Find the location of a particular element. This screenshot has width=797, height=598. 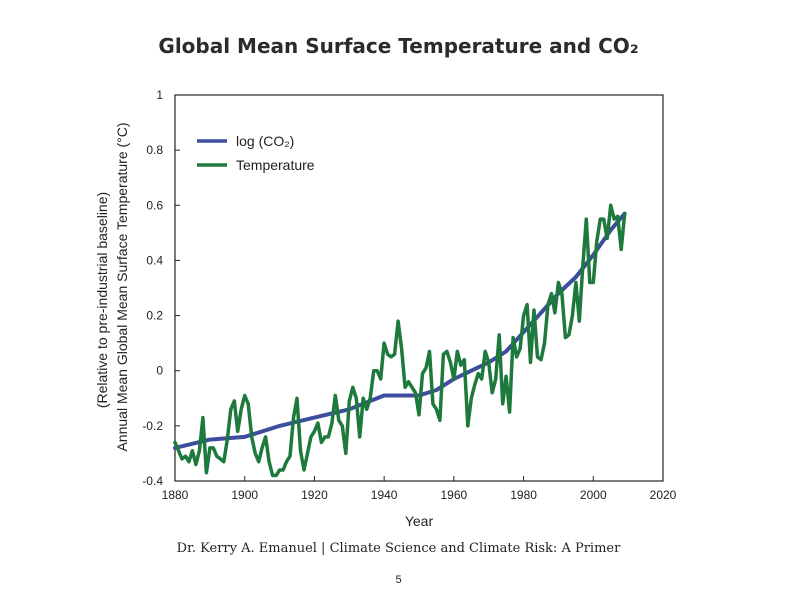

x-axis-label: Year is located at coordinates (419, 521).